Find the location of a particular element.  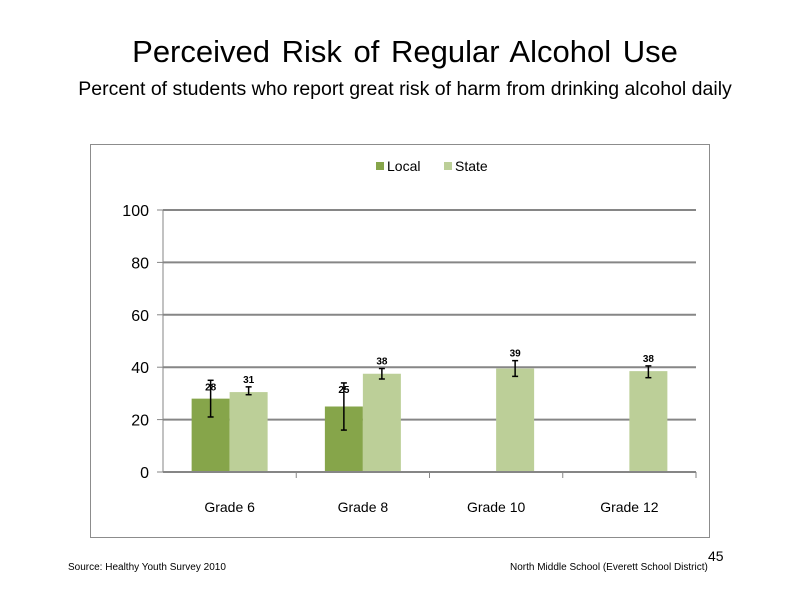

y-tick-label: 100 is located at coordinates (135, 211).